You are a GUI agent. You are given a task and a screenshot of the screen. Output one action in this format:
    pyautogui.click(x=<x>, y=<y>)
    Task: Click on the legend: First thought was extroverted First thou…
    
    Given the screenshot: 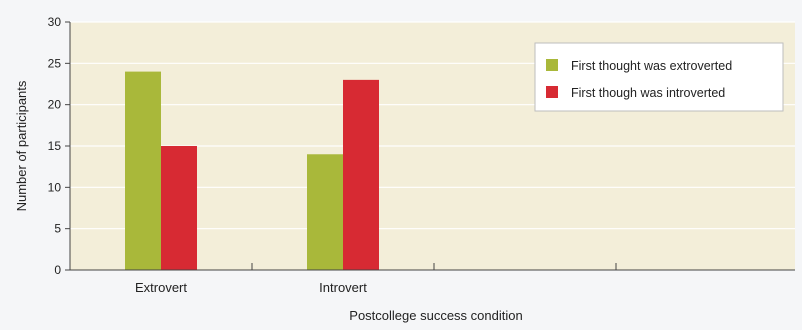 What is the action you would take?
    pyautogui.click(x=659, y=77)
    